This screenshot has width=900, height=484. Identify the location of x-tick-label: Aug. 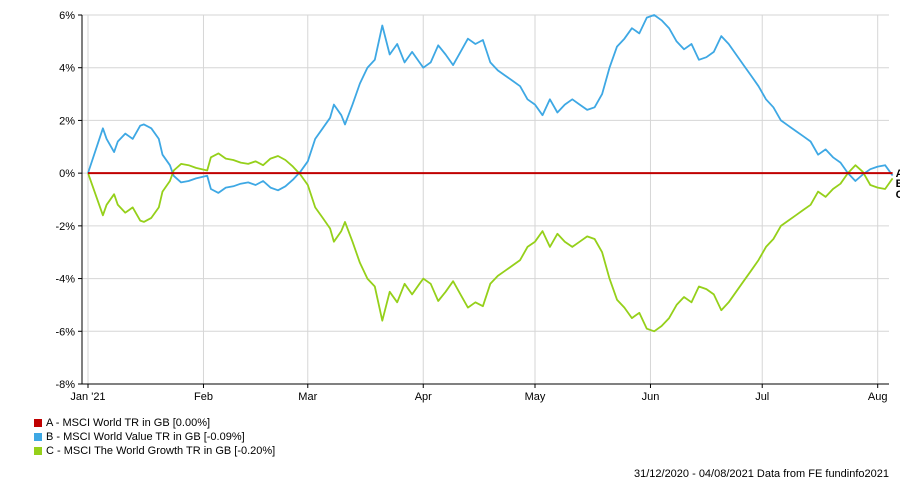
(878, 397).